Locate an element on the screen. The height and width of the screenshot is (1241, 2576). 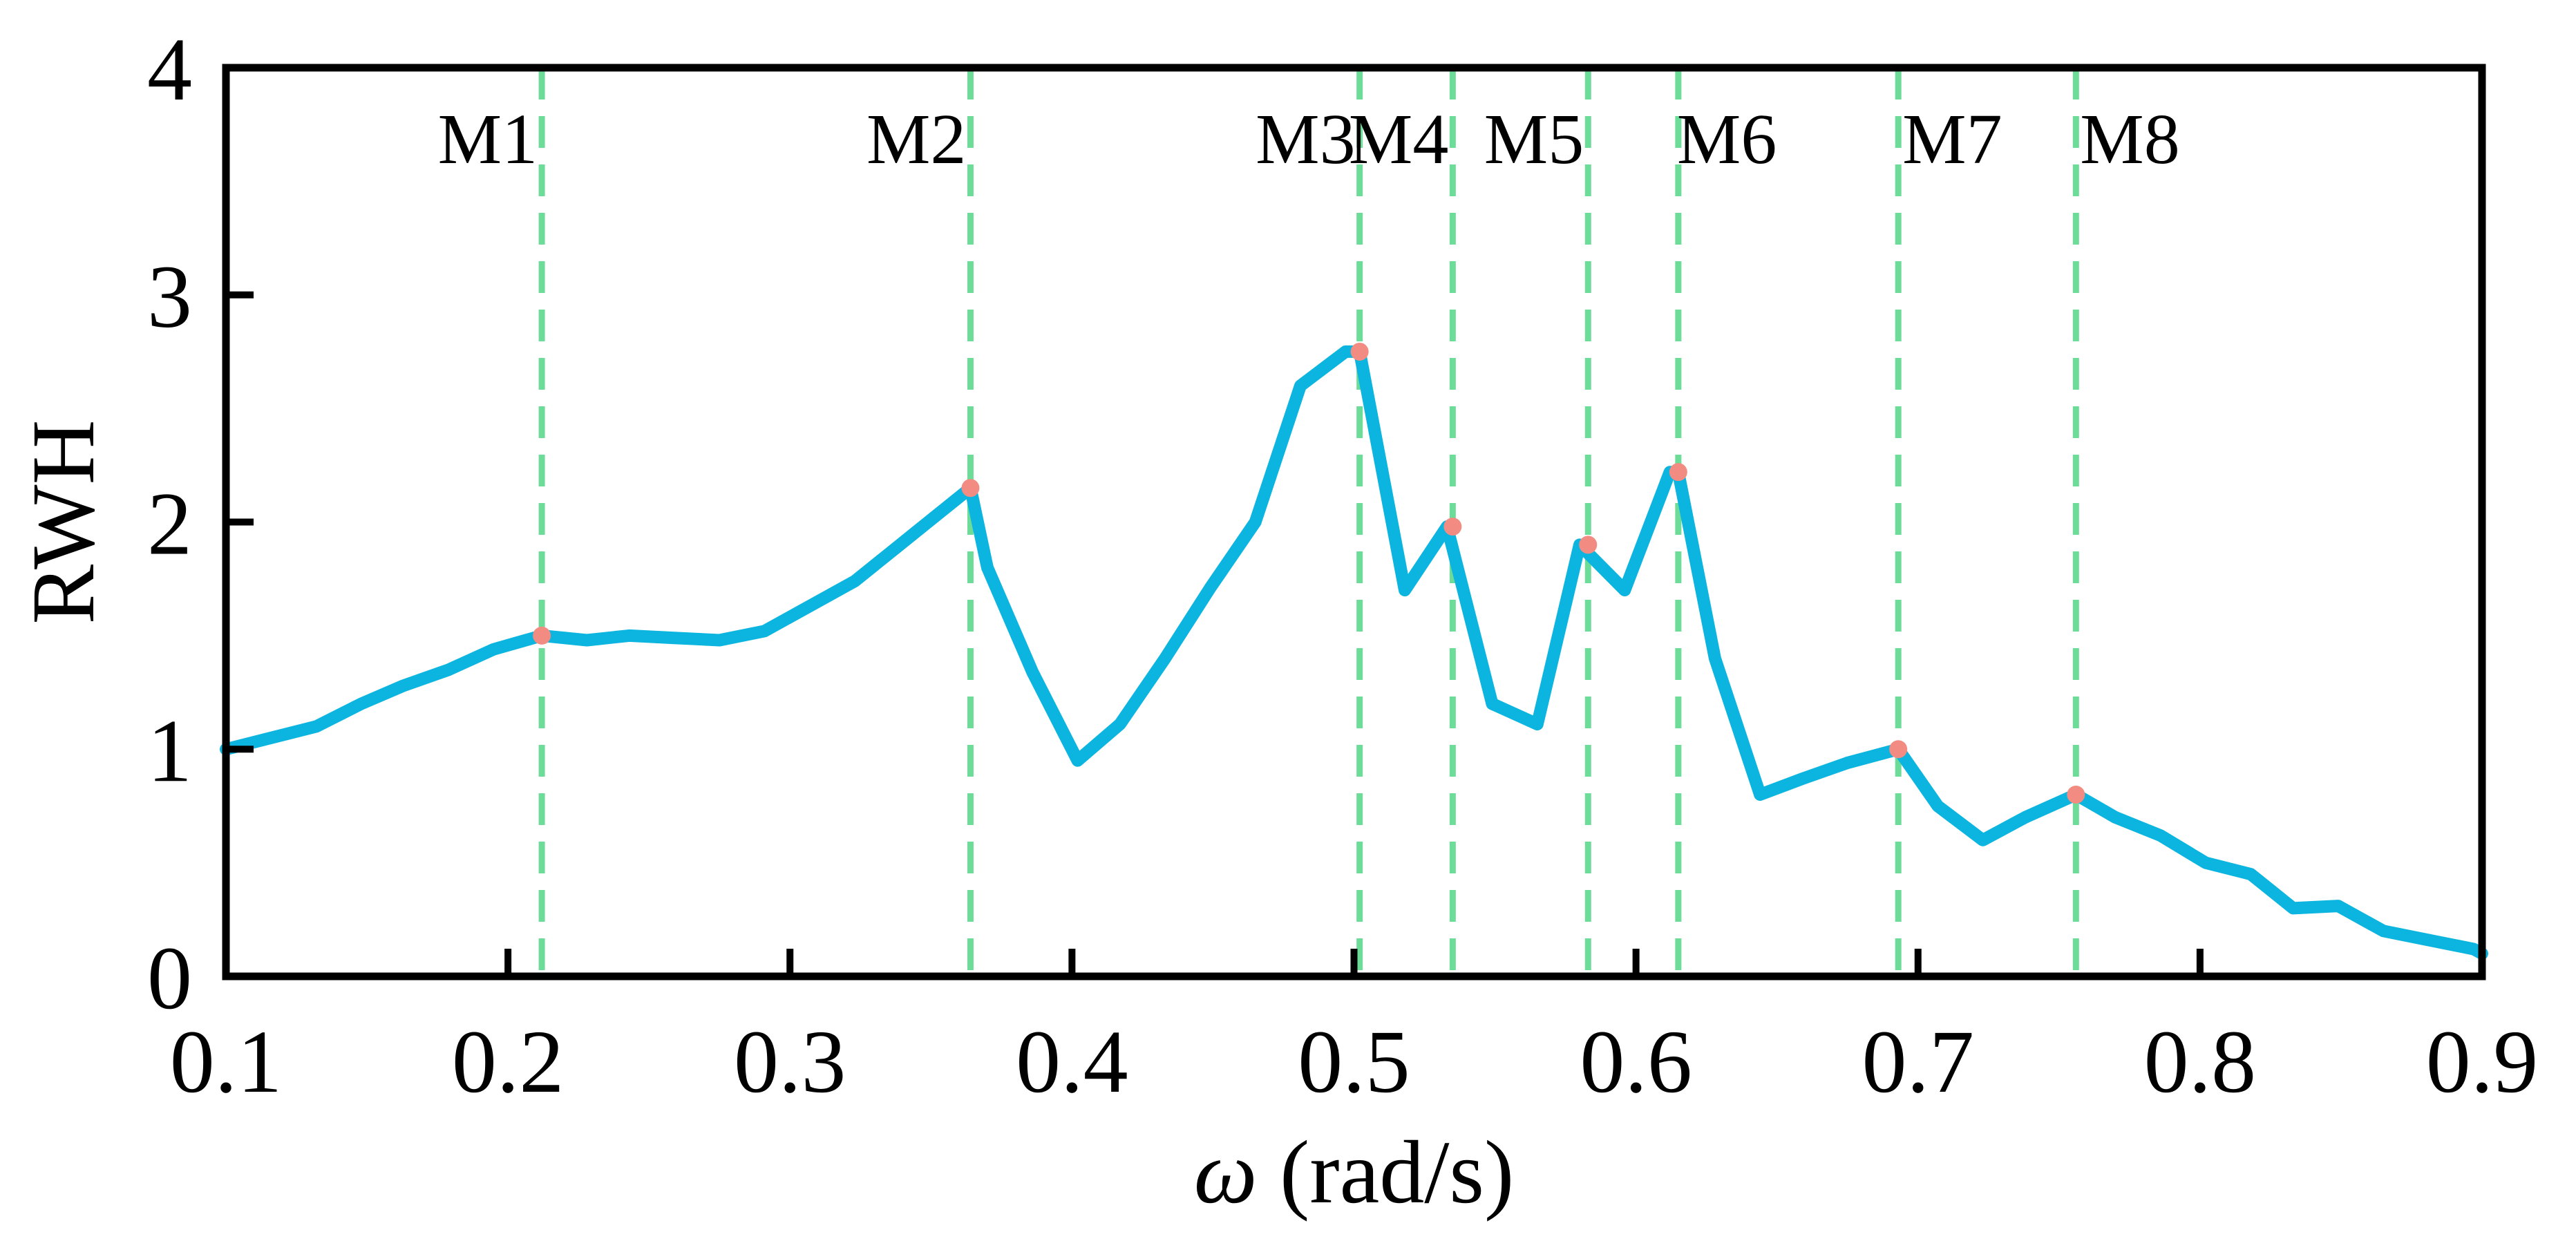
y-axis-label: RWH is located at coordinates (63, 521).